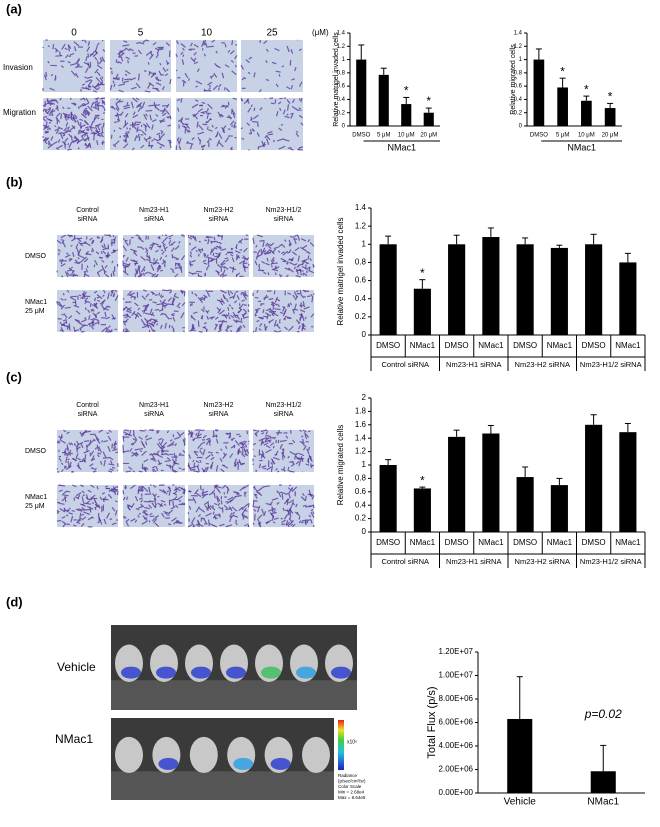  Describe the element at coordinates (456, 698) in the screenshot. I see `y-tick-label: 8.00E+06` at that location.